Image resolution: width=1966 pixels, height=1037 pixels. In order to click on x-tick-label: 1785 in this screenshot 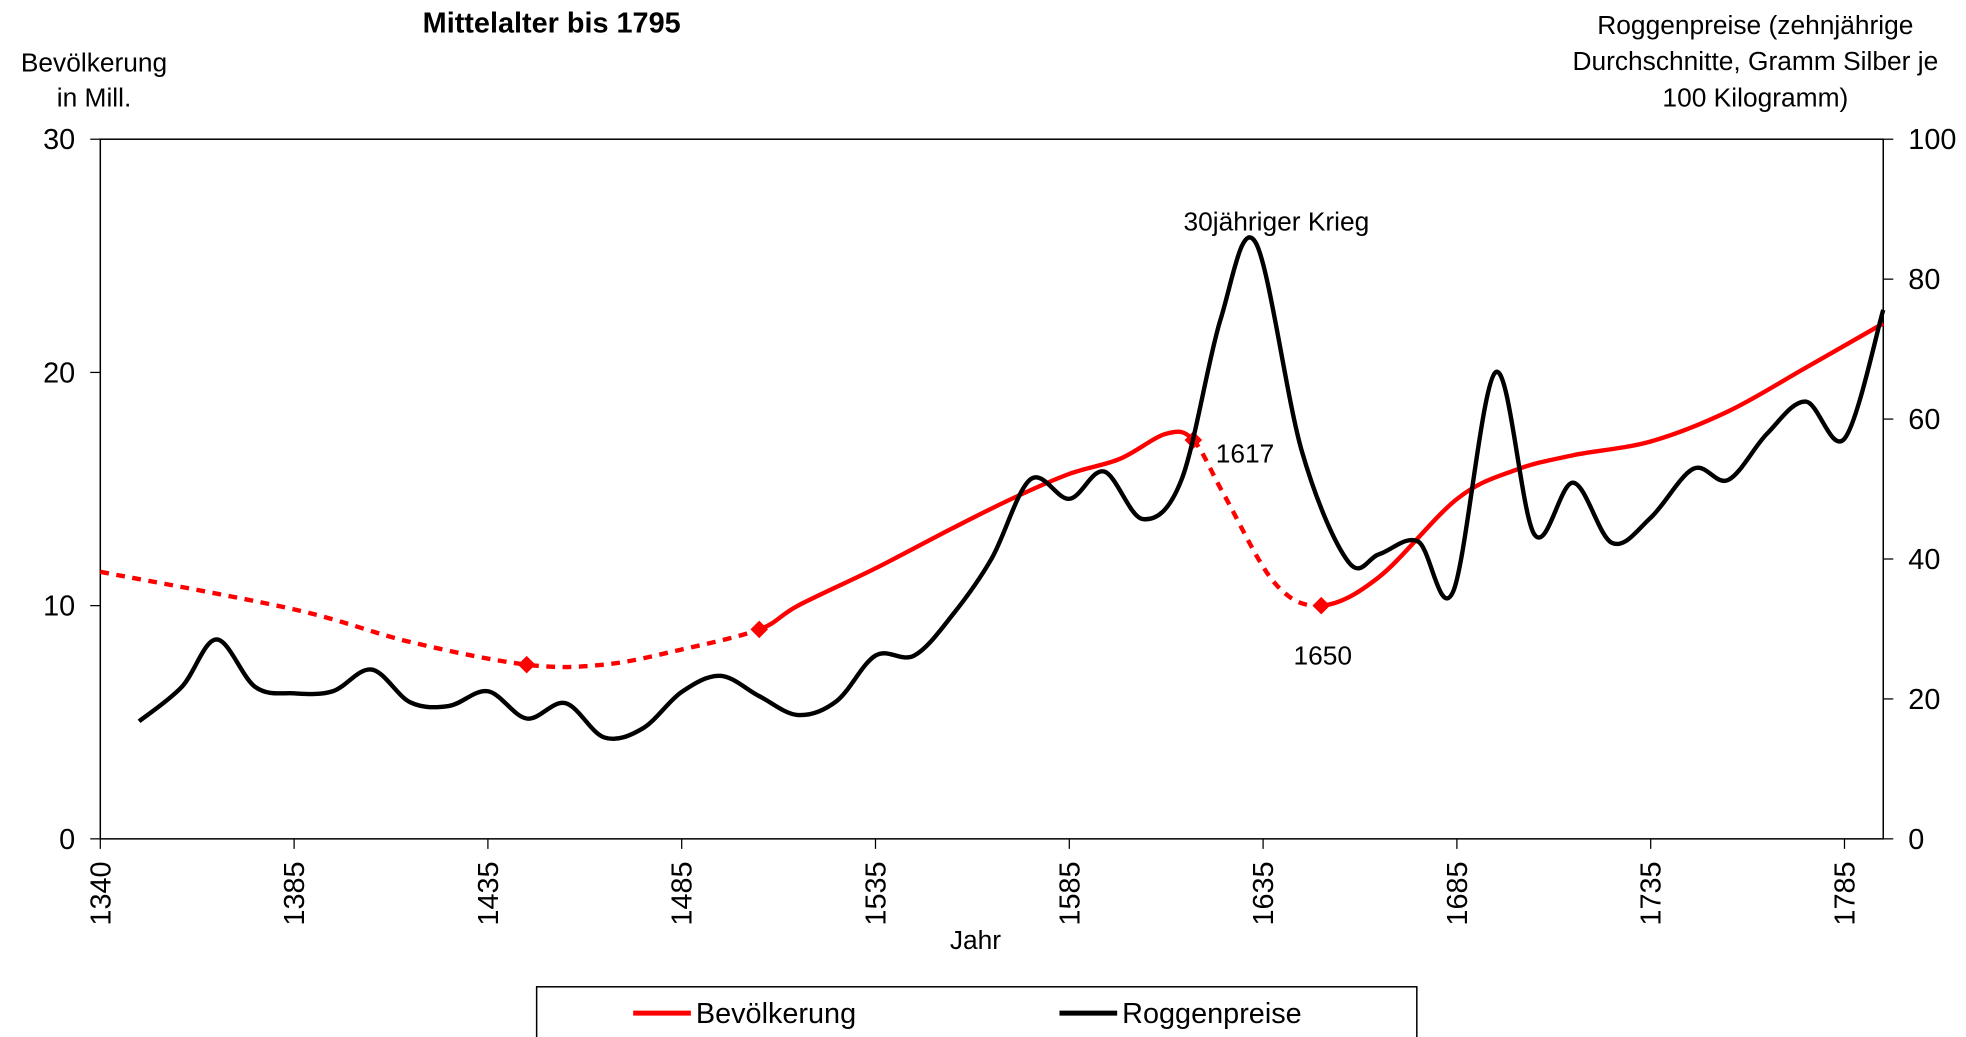, I will do `click(1846, 893)`.